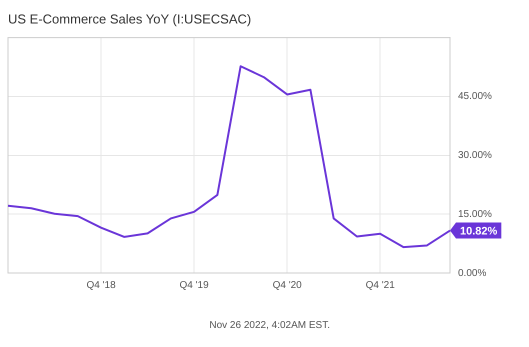 Image resolution: width=529 pixels, height=347 pixels. I want to click on text: Nov 26 2022, 4:02AM EST., so click(269, 325).